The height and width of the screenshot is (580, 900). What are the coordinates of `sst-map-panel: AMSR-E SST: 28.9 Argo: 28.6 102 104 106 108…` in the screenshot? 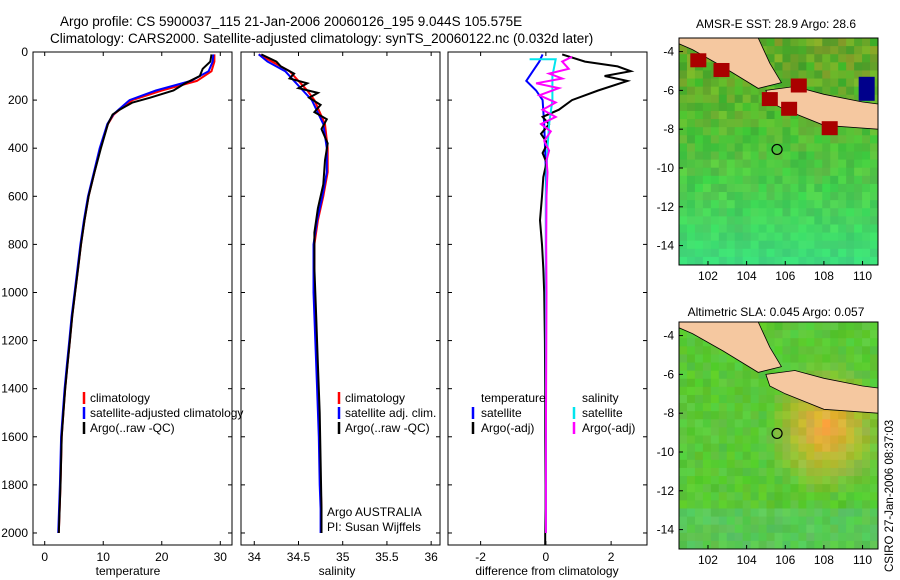 It's located at (768, 150).